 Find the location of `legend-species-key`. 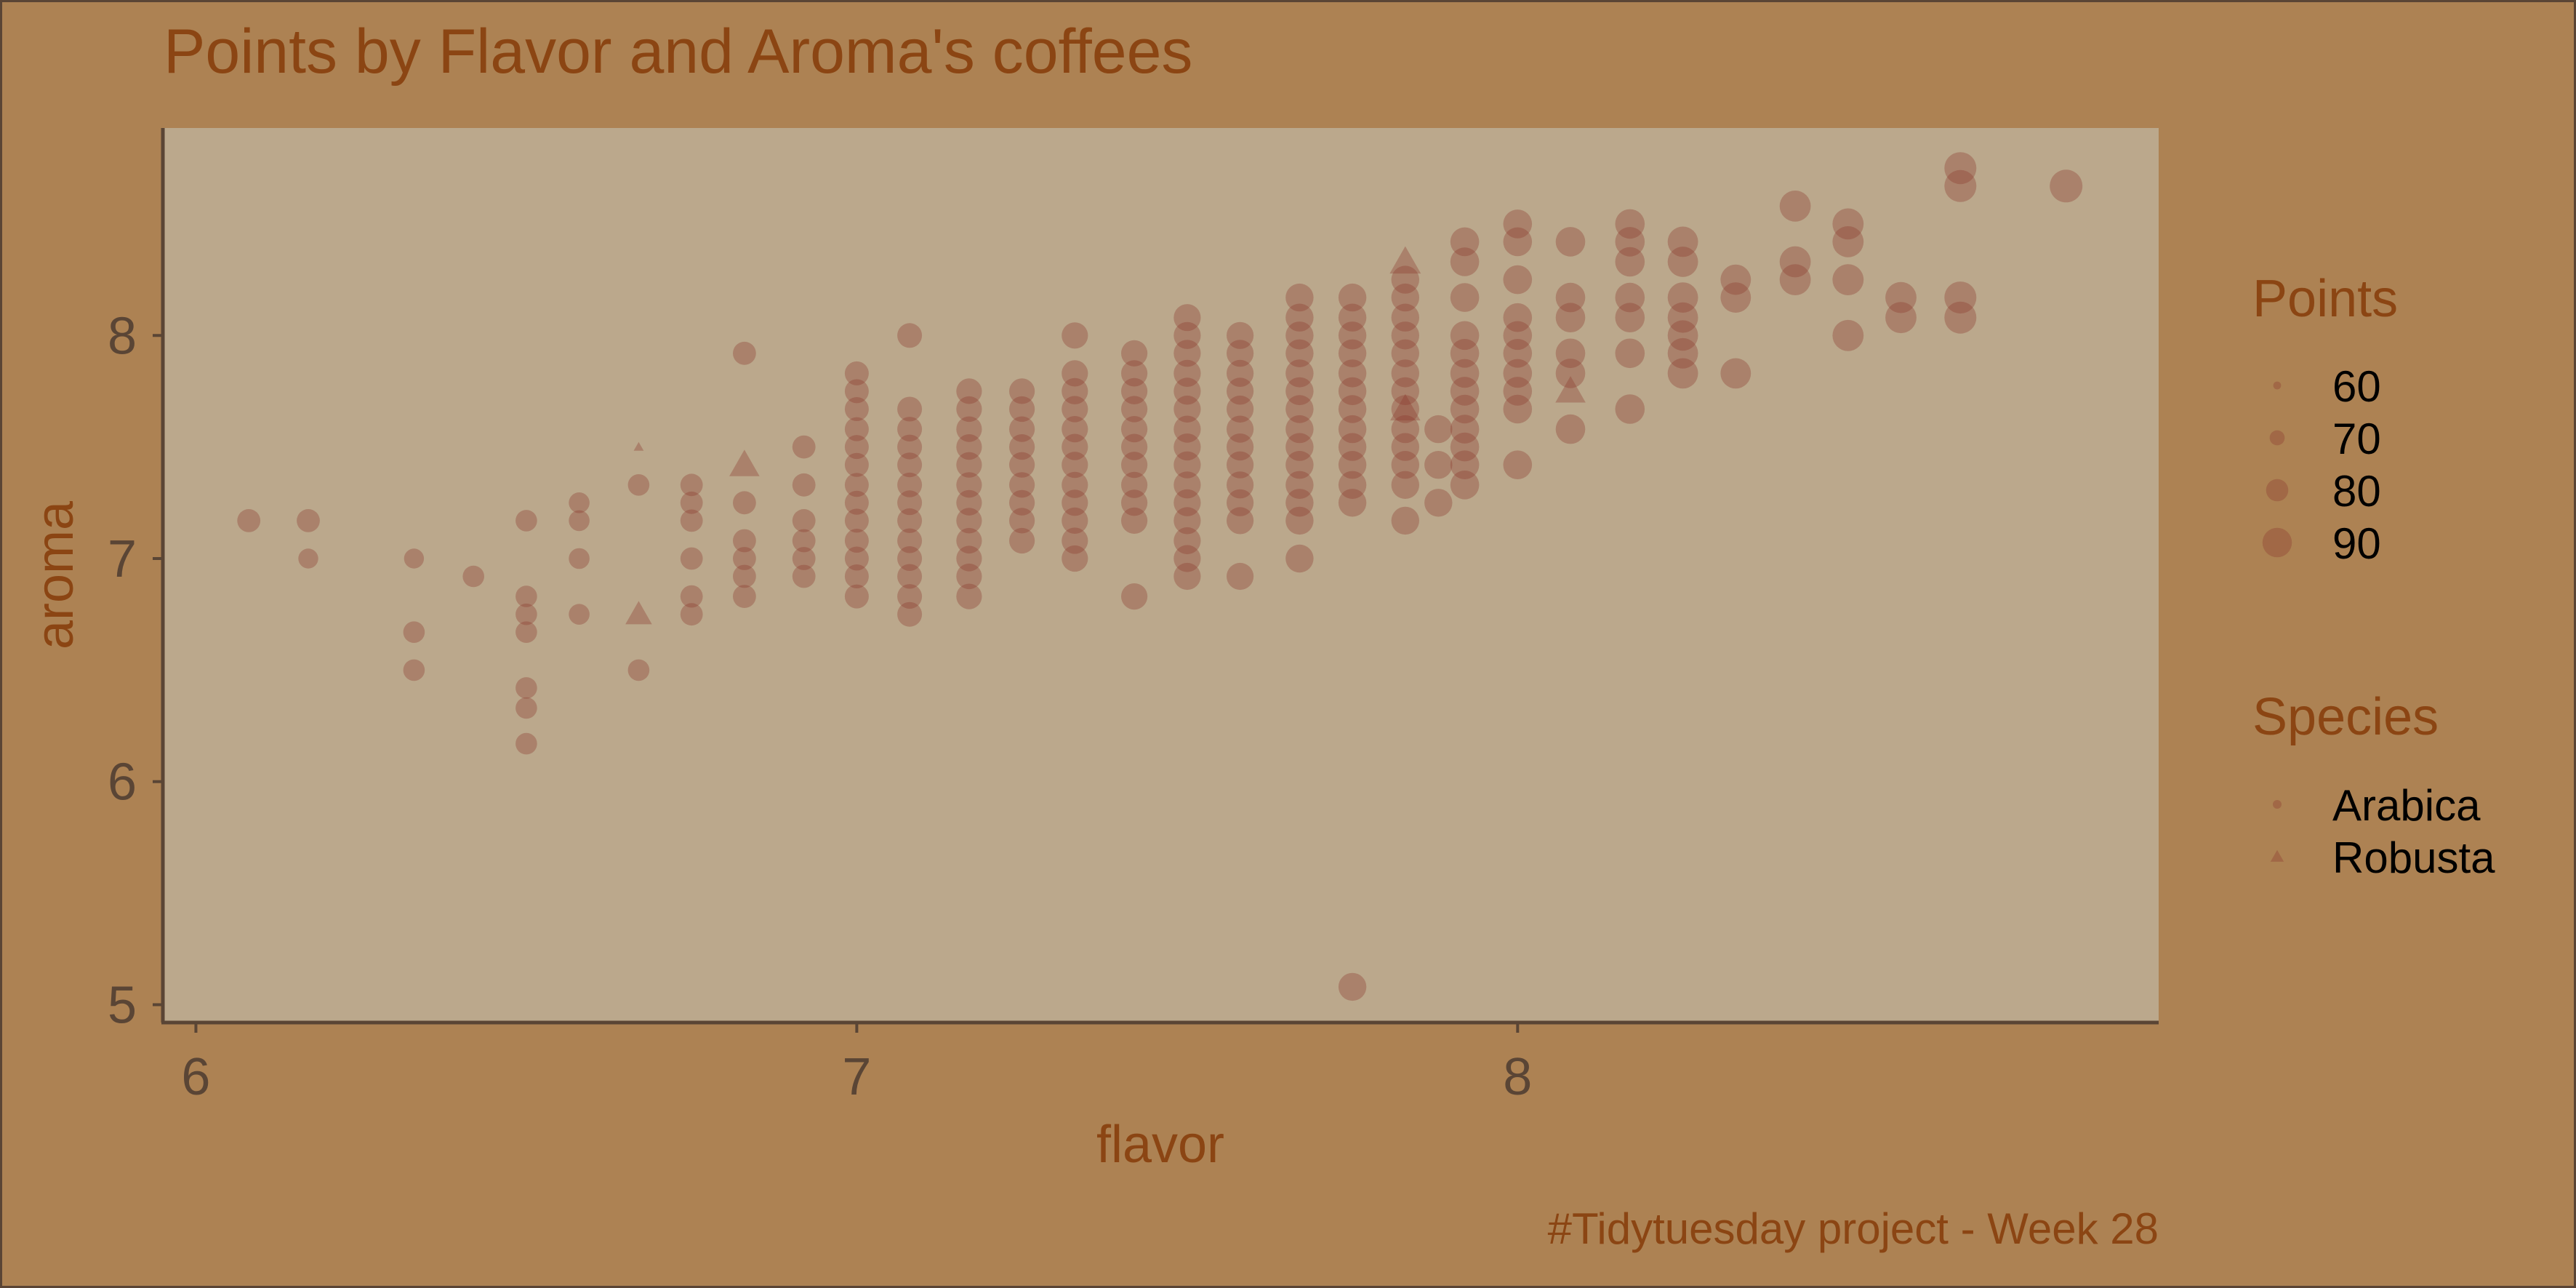

legend-species-key is located at coordinates (2277, 804).